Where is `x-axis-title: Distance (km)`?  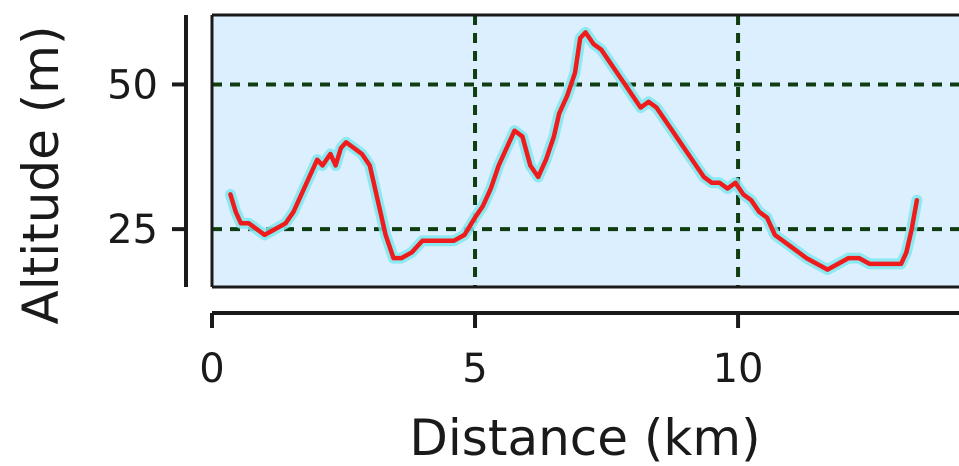
x-axis-title: Distance (km) is located at coordinates (584, 437).